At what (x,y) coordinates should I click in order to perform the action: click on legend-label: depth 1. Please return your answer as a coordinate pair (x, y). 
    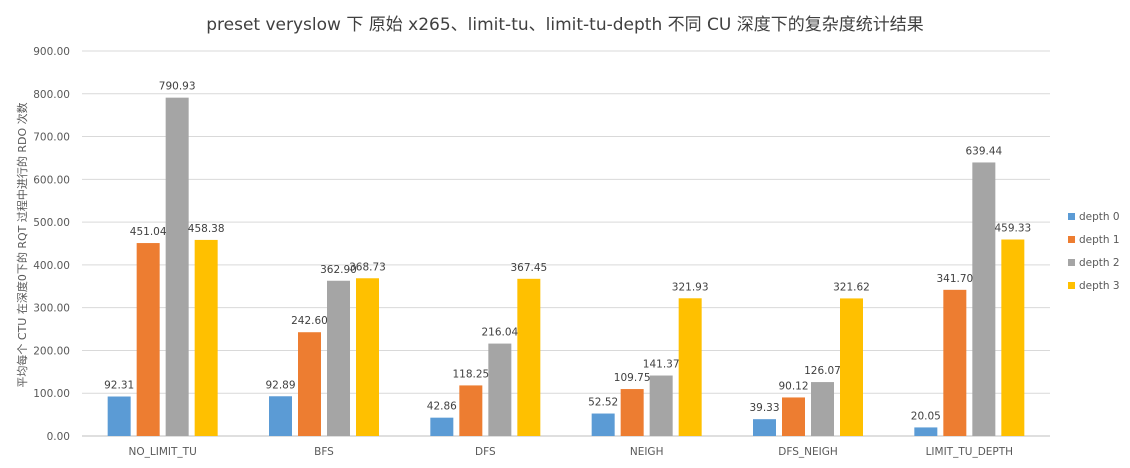
    Looking at the image, I should click on (1099, 240).